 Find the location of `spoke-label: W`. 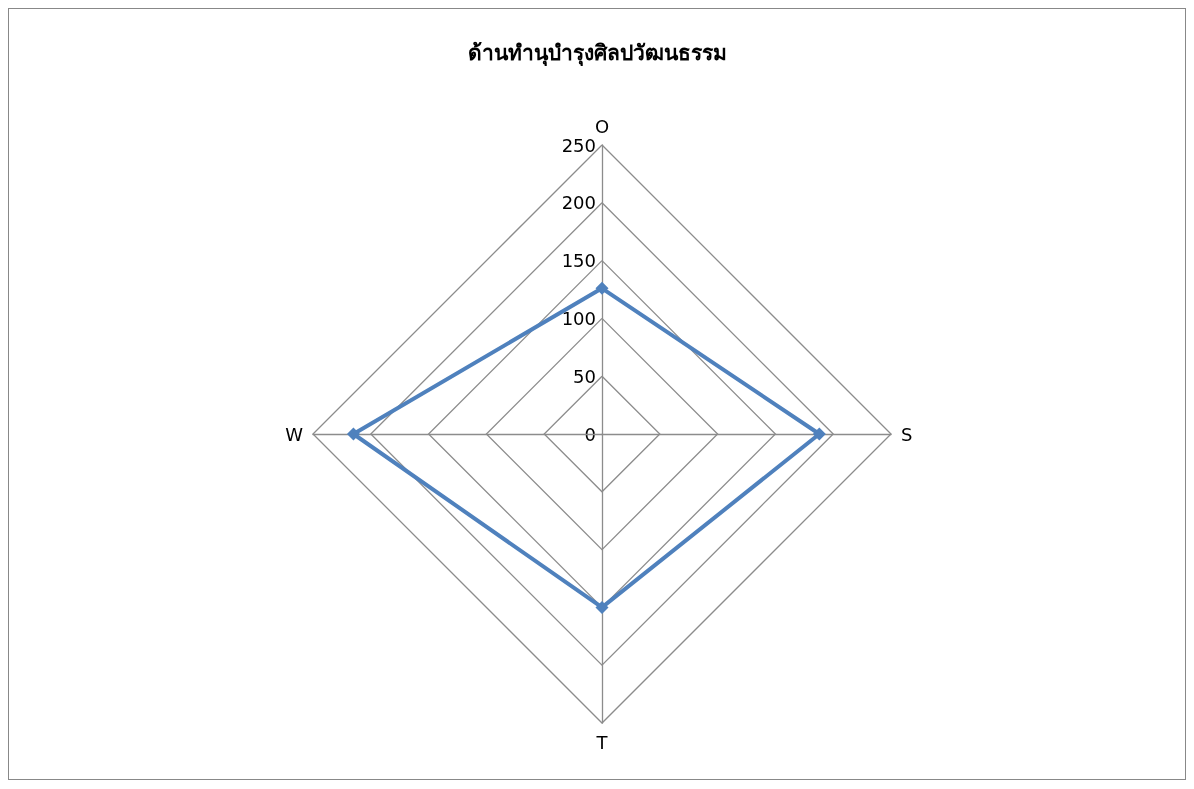

spoke-label: W is located at coordinates (294, 434).